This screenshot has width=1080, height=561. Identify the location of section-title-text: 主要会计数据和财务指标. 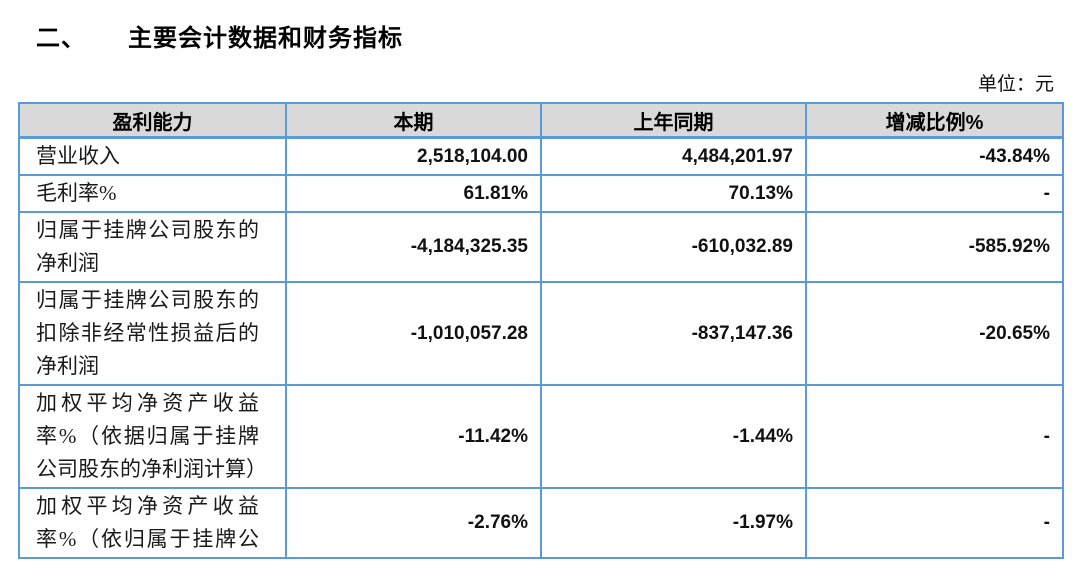
(265, 38).